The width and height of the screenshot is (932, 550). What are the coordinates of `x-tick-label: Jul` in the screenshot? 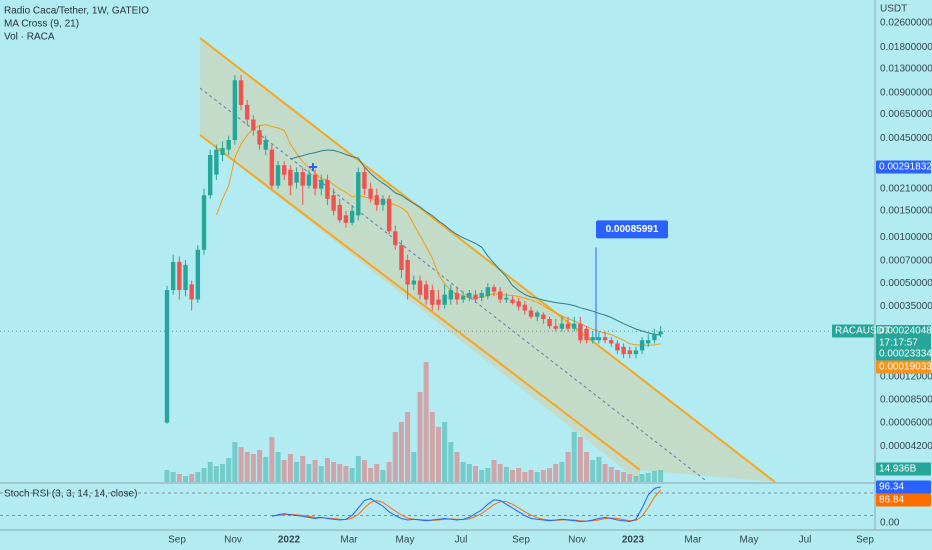 It's located at (805, 540).